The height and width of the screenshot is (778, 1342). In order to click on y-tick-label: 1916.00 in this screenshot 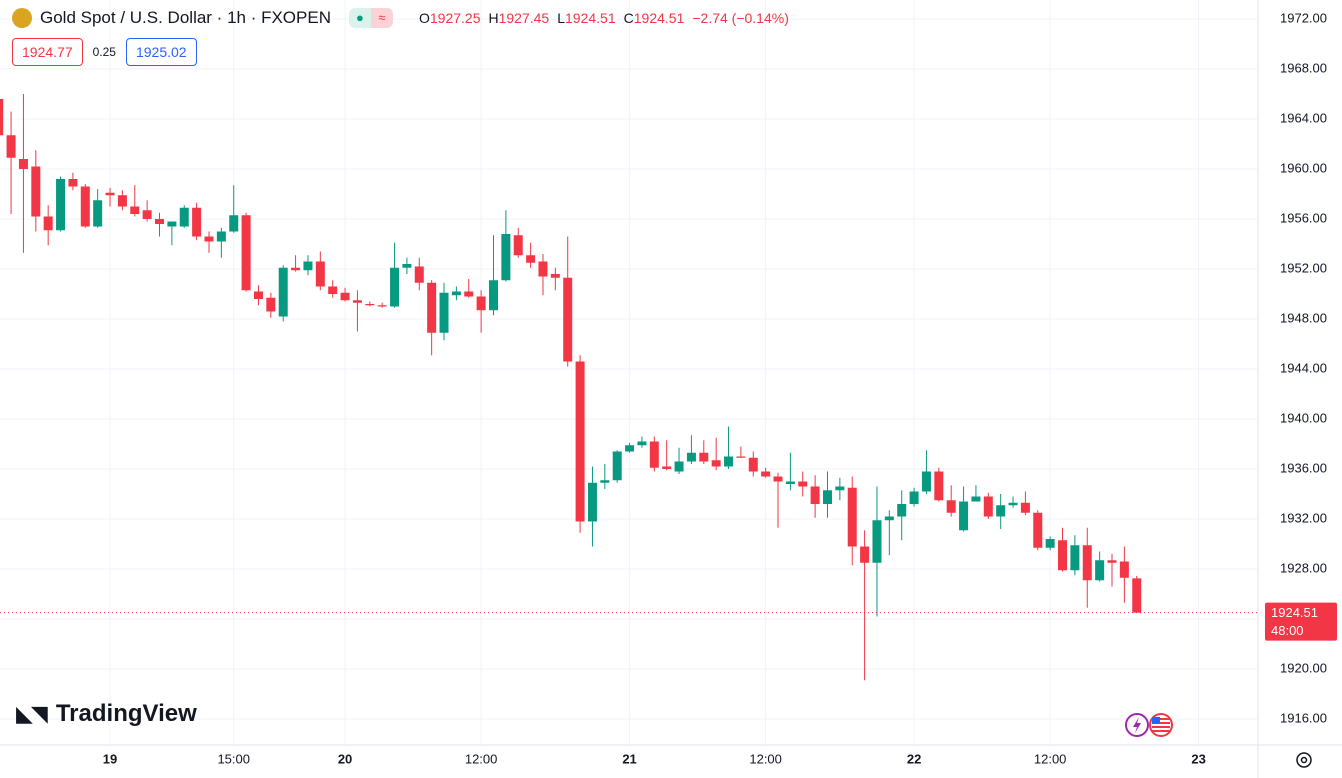, I will do `click(1303, 717)`.